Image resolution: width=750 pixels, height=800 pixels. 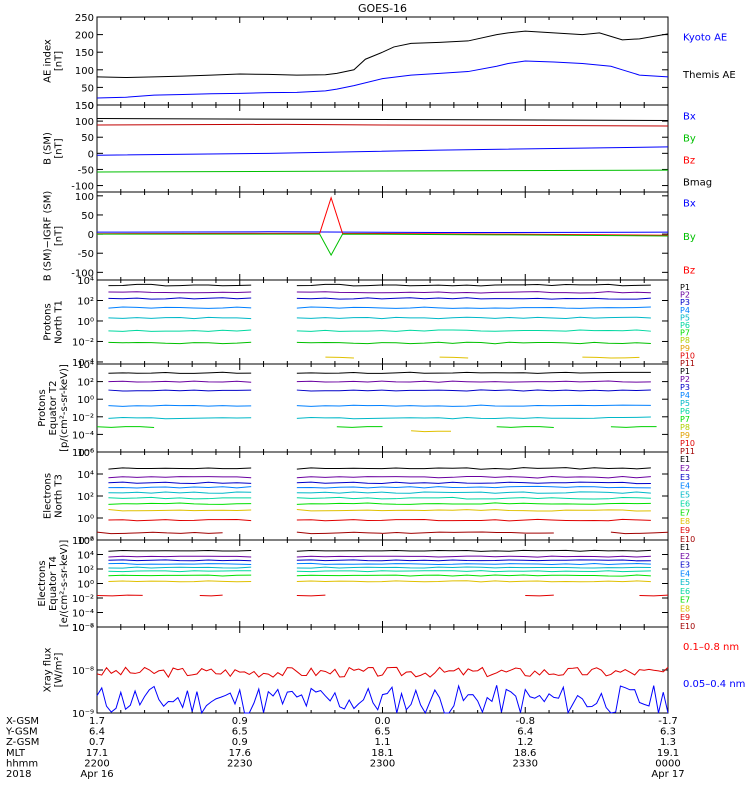 I want to click on series-line-p7, so click(x=180, y=343).